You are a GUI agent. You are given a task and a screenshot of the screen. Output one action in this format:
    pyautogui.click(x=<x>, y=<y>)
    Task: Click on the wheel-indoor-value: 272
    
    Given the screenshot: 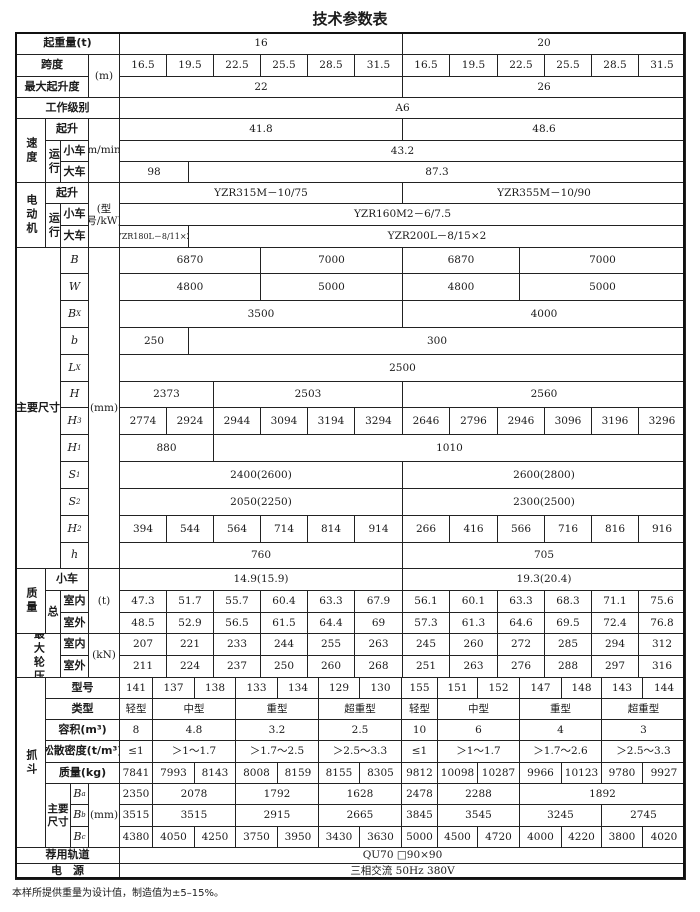 What is the action you would take?
    pyautogui.click(x=521, y=644)
    